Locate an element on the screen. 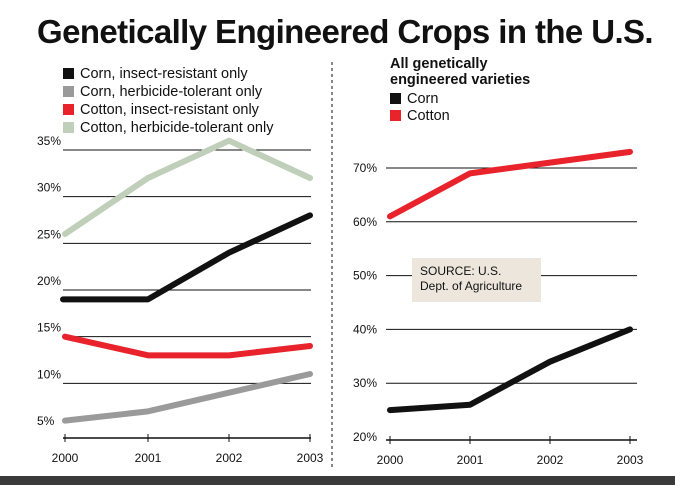  left-y-tick-label: 15% is located at coordinates (49, 328).